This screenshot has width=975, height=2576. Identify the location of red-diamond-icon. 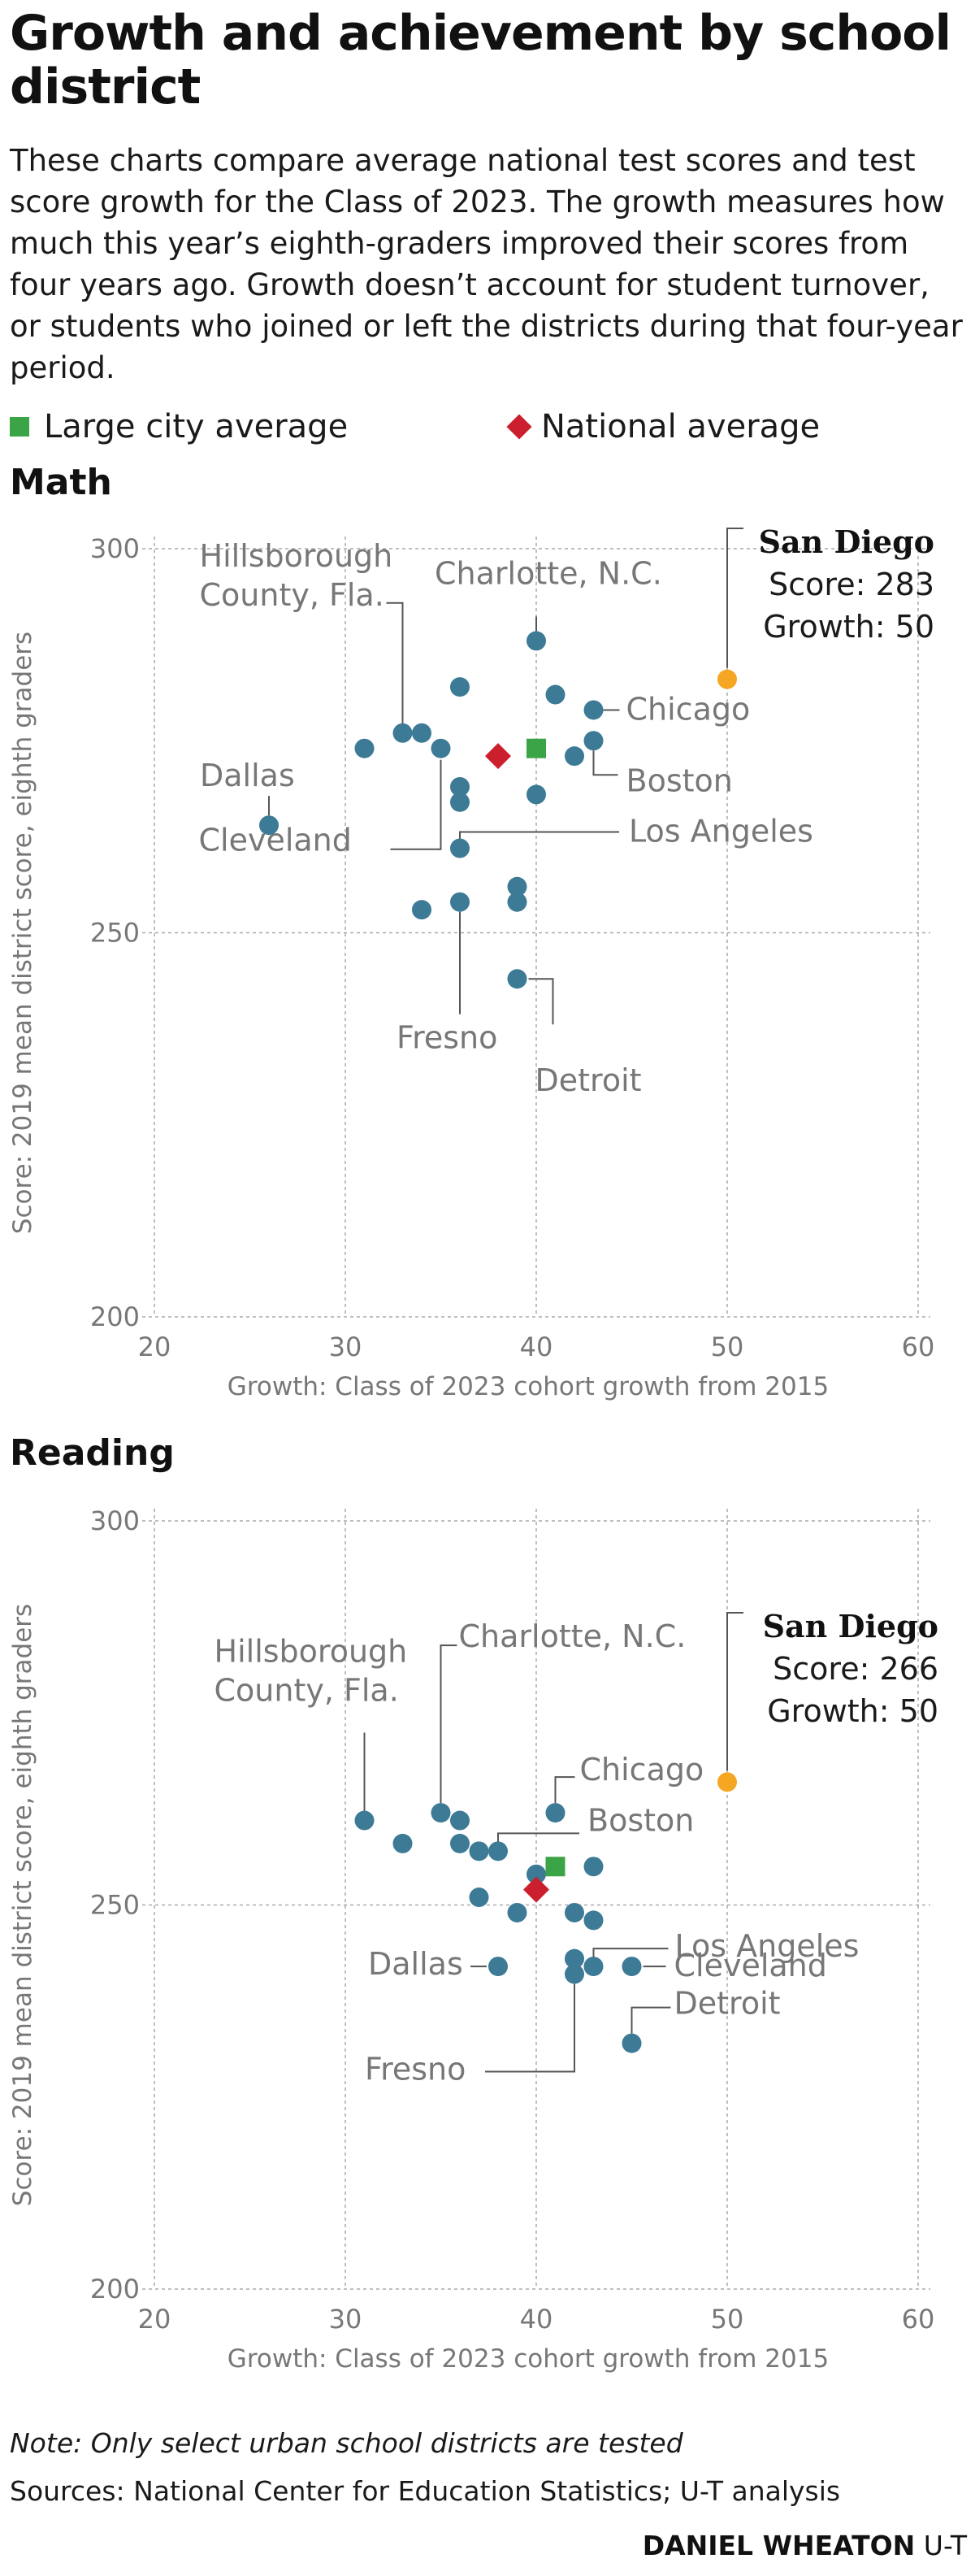
(519, 427).